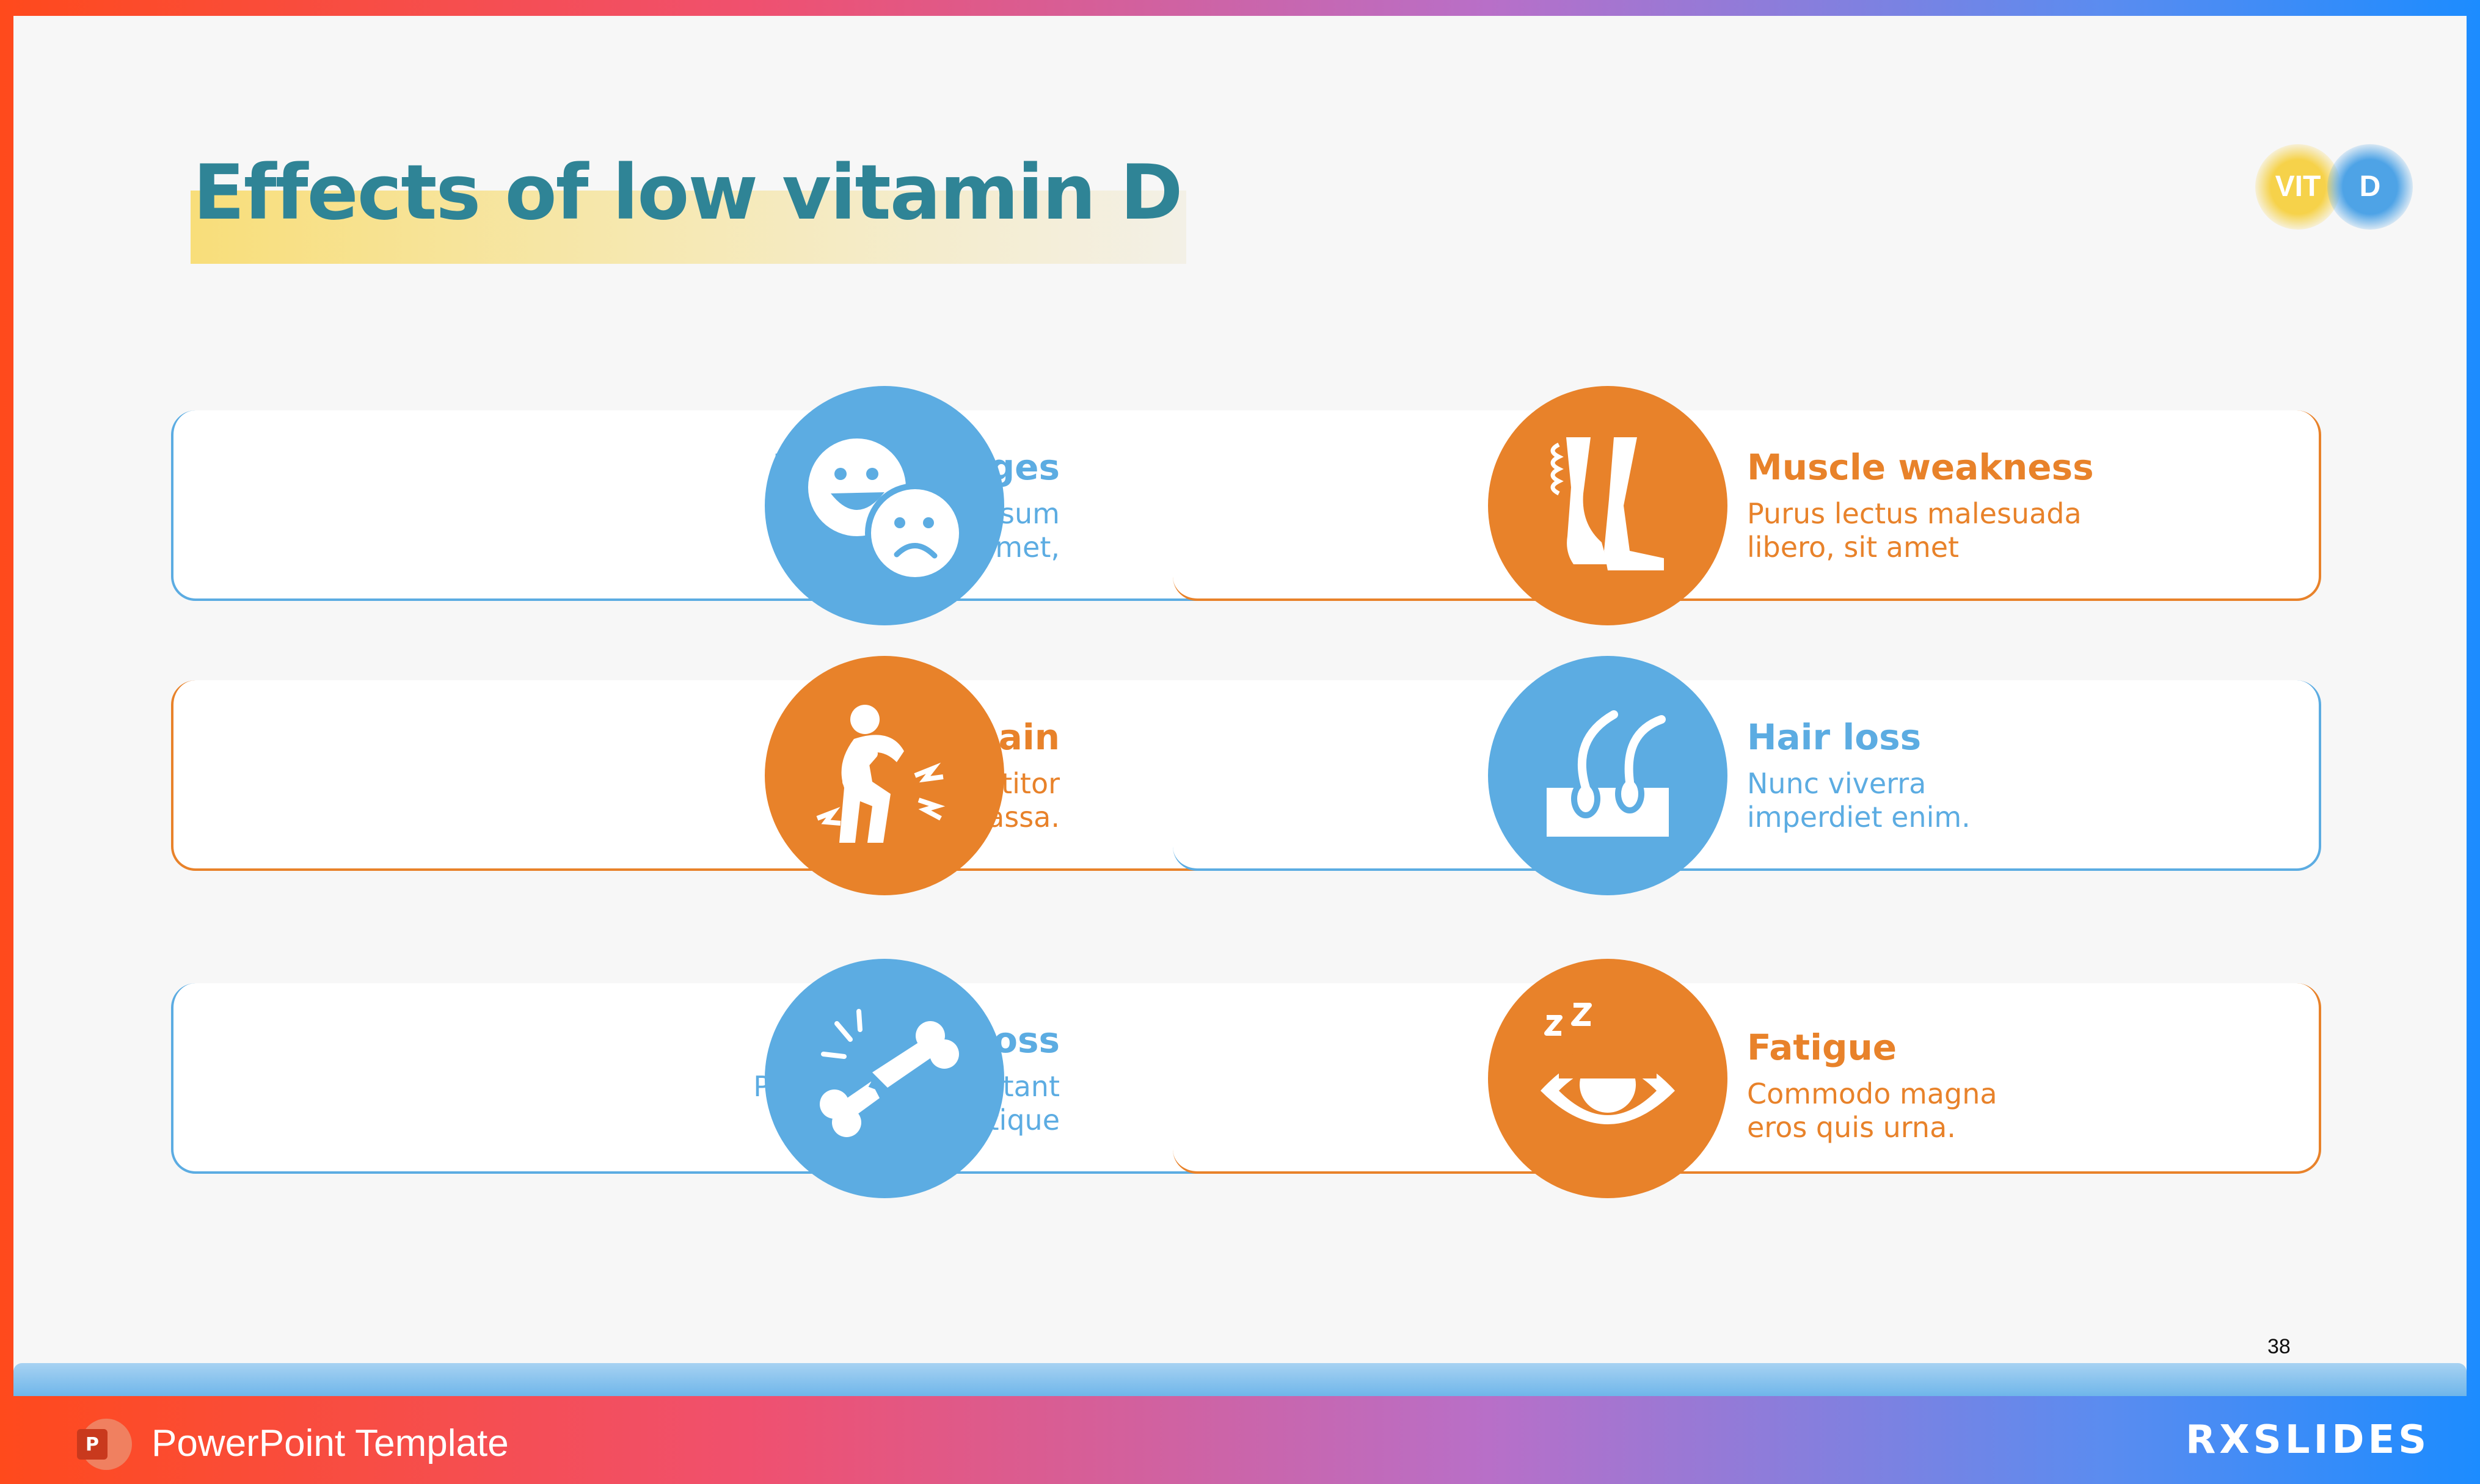 This screenshot has height=1484, width=2480. I want to click on effect-title: Hair loss, so click(1835, 737).